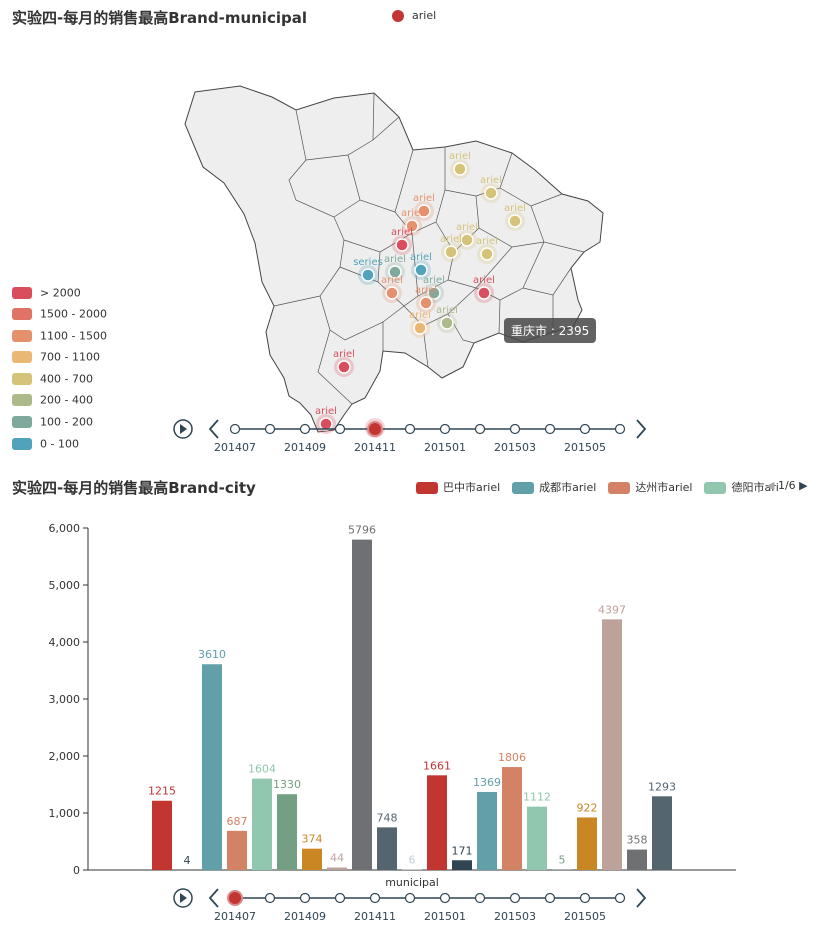 Image resolution: width=838 pixels, height=950 pixels. I want to click on map-point: series, so click(368, 271).